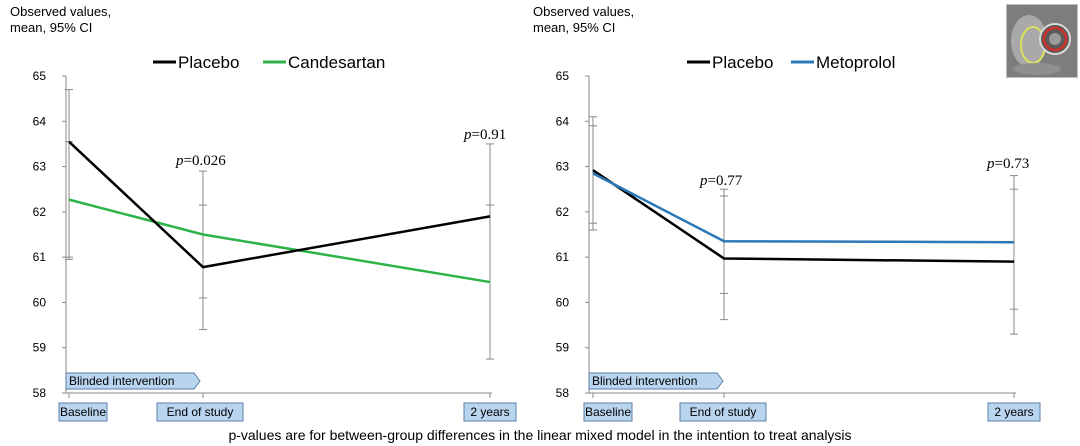 This screenshot has width=1080, height=446. Describe the element at coordinates (279, 241) in the screenshot. I see `series-line-candesartan` at that location.